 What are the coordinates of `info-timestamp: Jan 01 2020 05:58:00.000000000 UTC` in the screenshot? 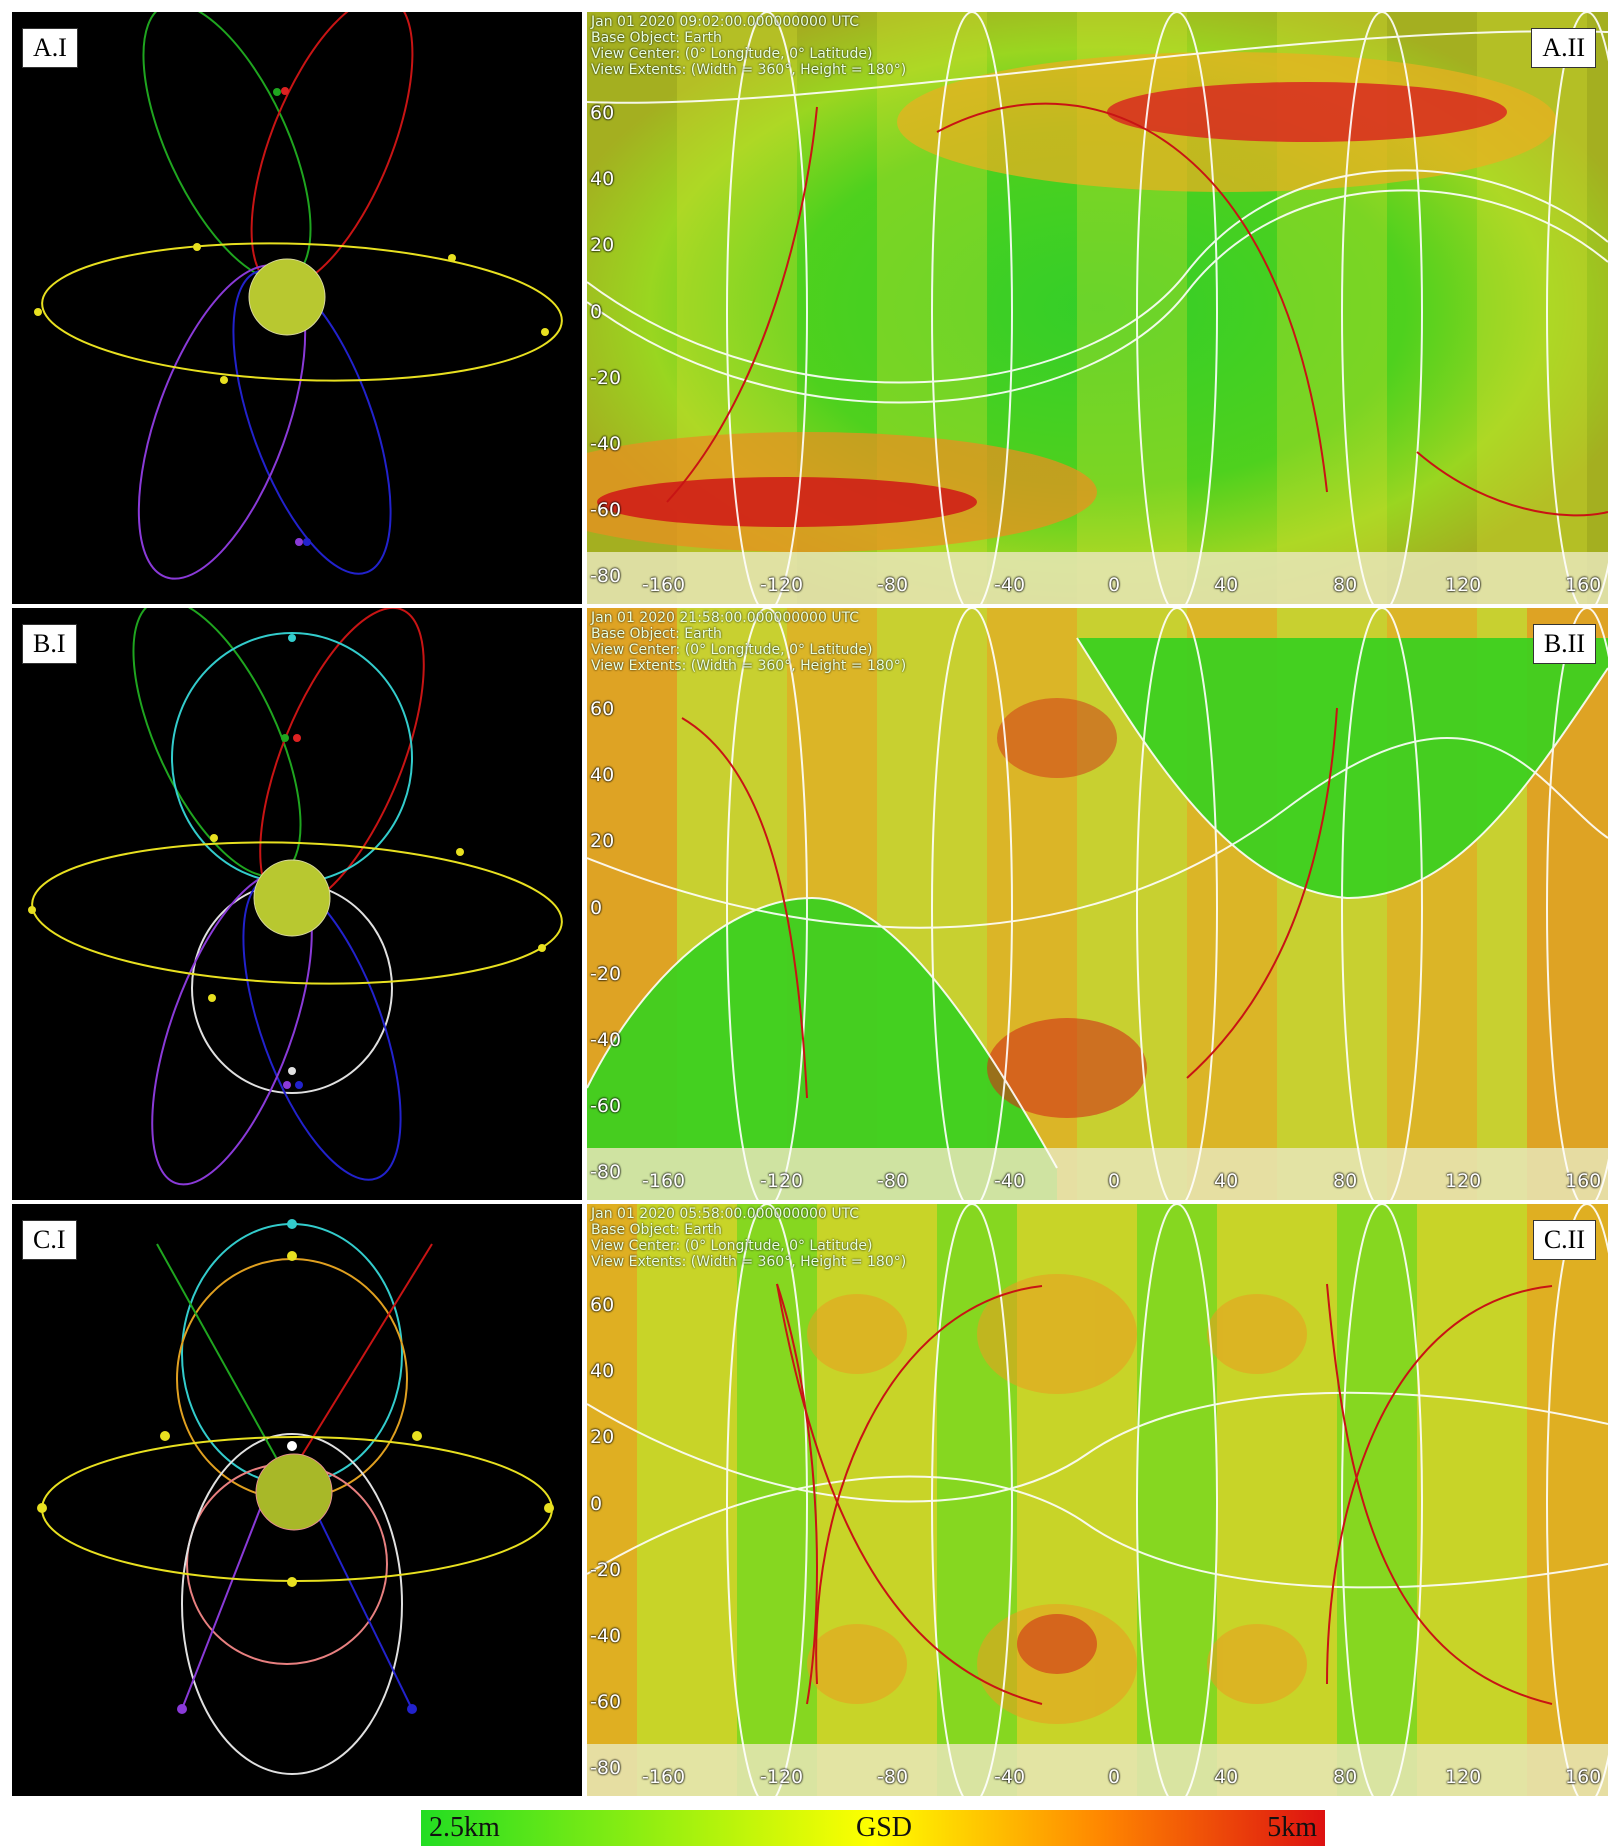 It's located at (725, 1214).